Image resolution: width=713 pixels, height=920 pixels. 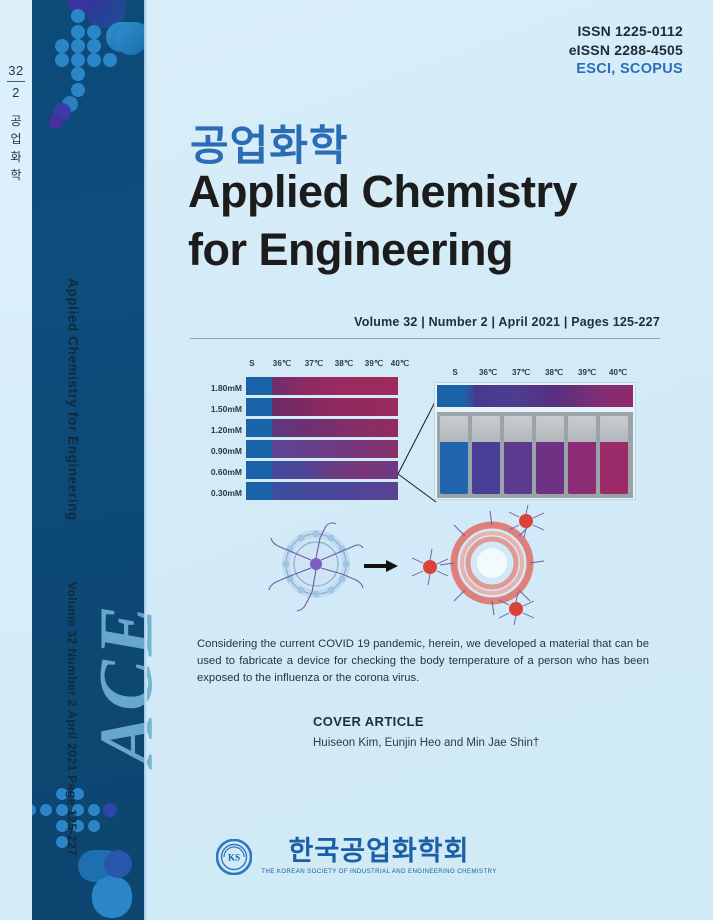 What do you see at coordinates (226, 493) in the screenshot?
I see `heatmap-row-label-5: 0.30mM` at bounding box center [226, 493].